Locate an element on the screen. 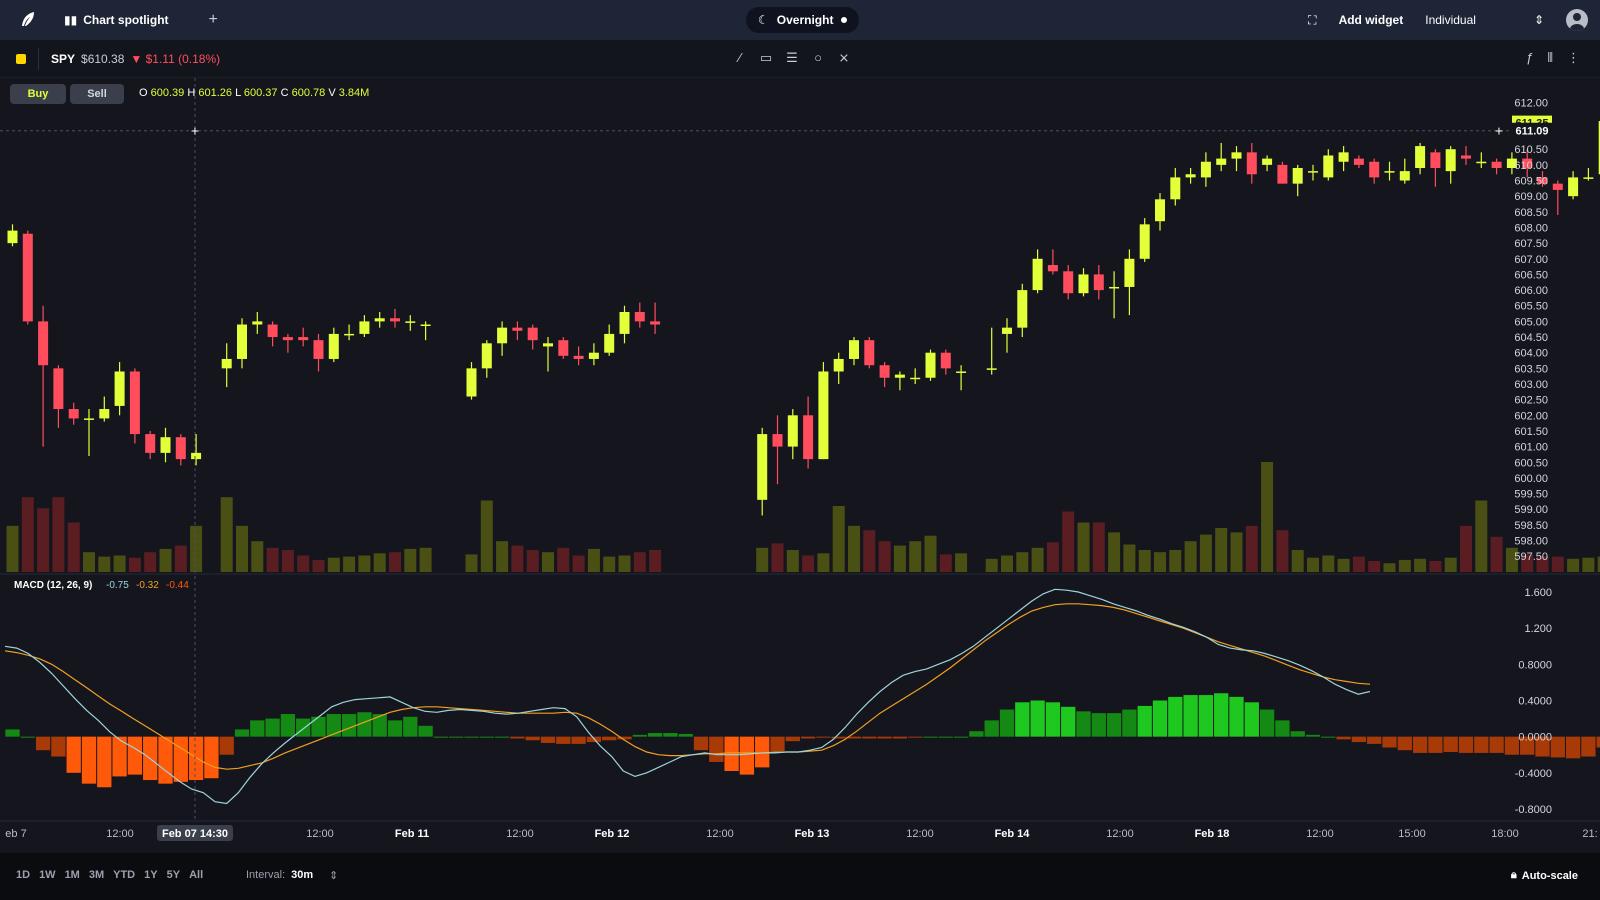 This screenshot has width=1600, height=900. buy-button: Buy is located at coordinates (38, 94).